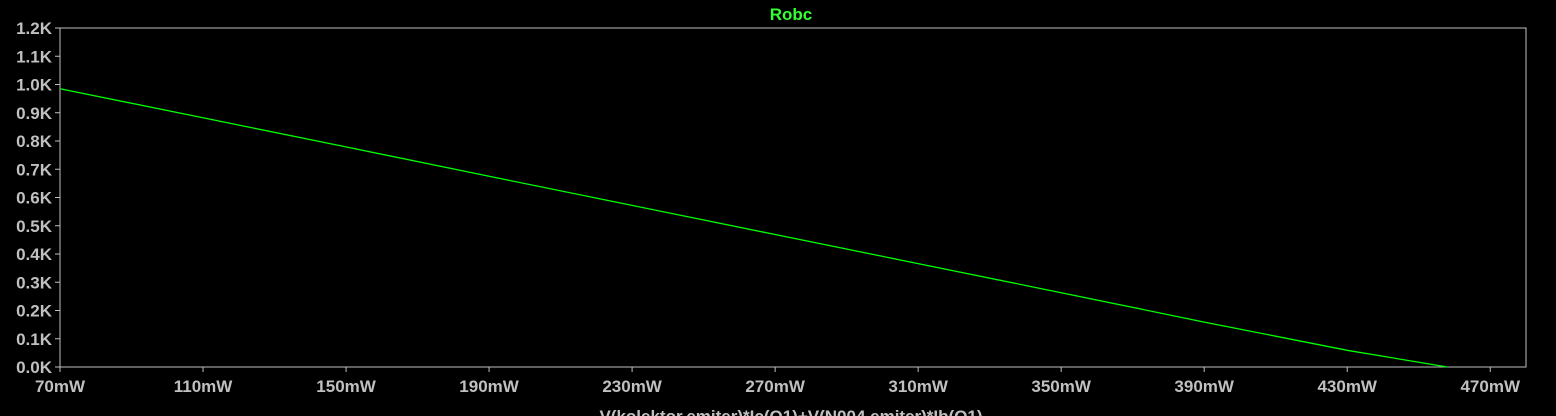 The height and width of the screenshot is (416, 1556). I want to click on x-tick-label: 110mW, so click(204, 386).